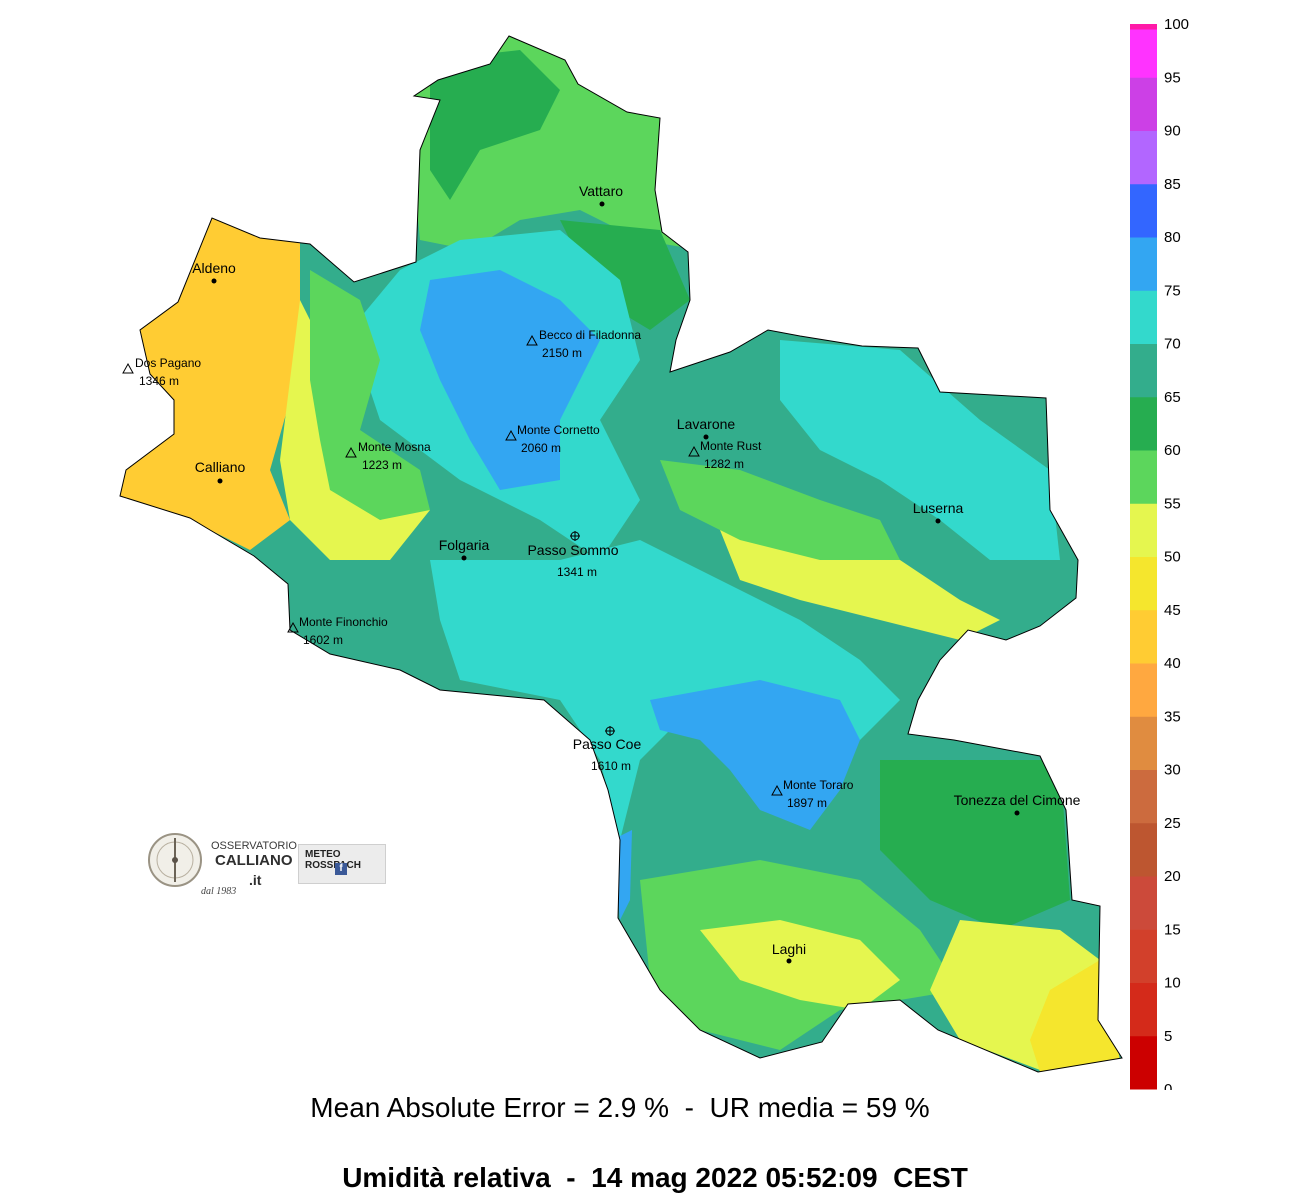 This screenshot has height=1200, width=1300. What do you see at coordinates (975, 845) in the screenshot?
I see `zone-south-dark` at bounding box center [975, 845].